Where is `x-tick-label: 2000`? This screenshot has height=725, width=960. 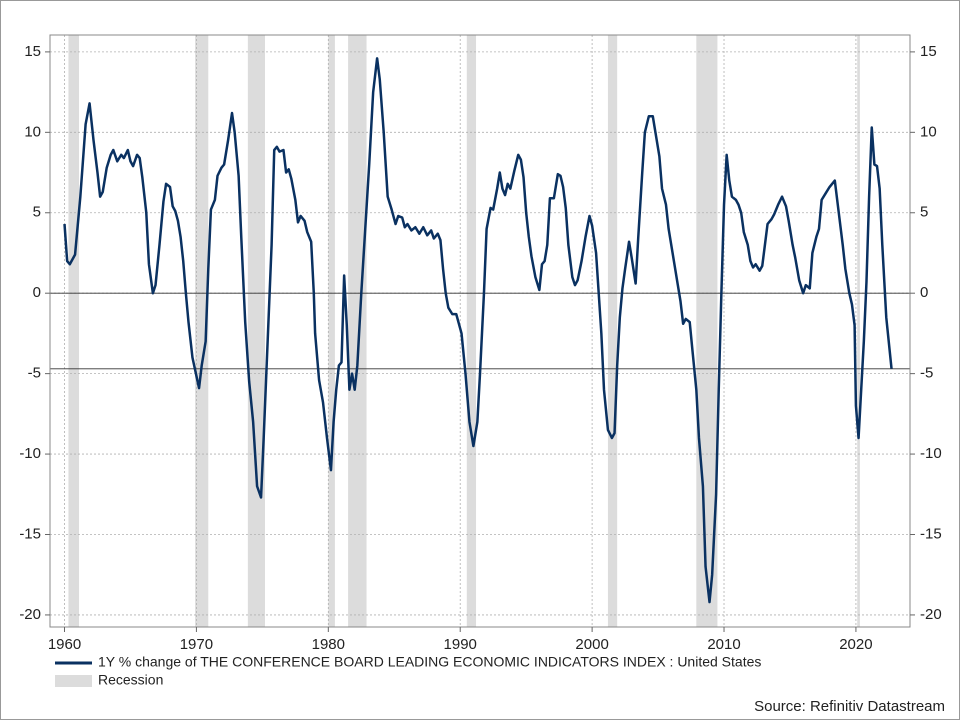 x-tick-label: 2000 is located at coordinates (591, 644).